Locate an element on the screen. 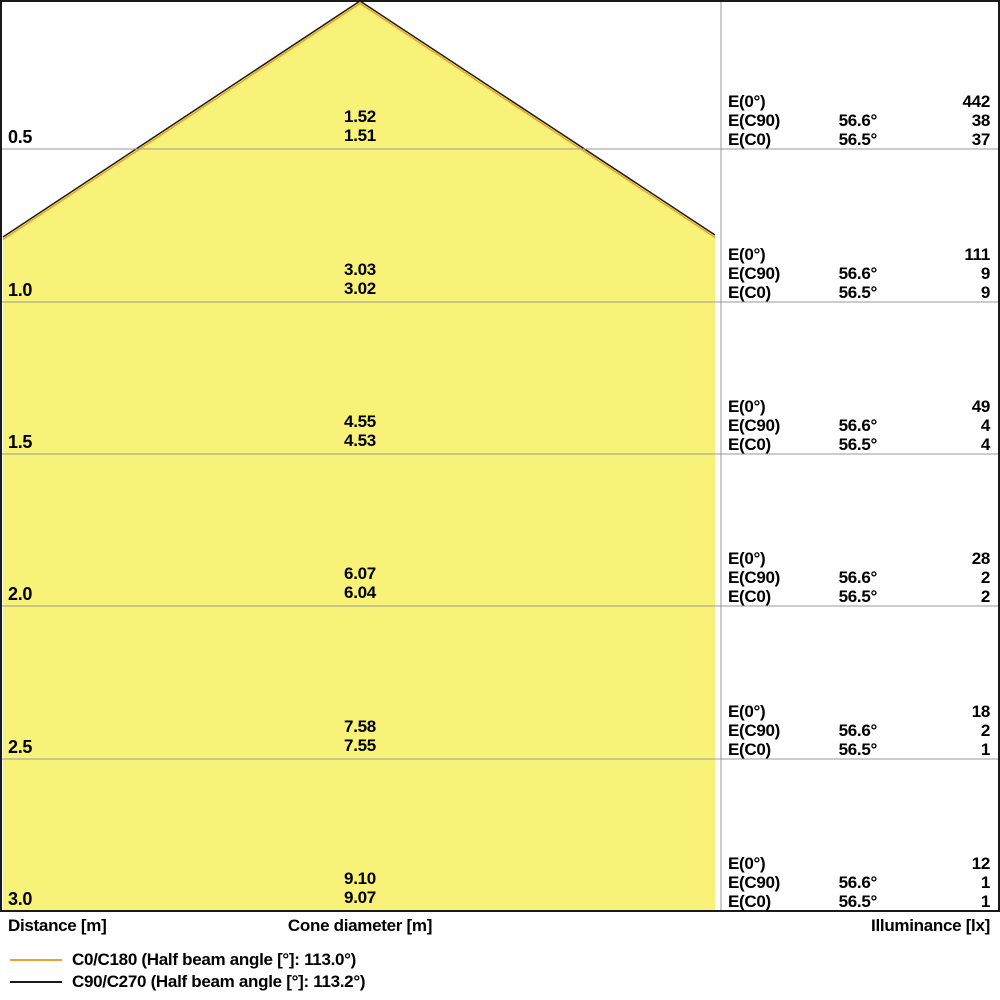 The width and height of the screenshot is (1000, 1000). cone-diameter-c90-value: 6.07 is located at coordinates (360, 573).